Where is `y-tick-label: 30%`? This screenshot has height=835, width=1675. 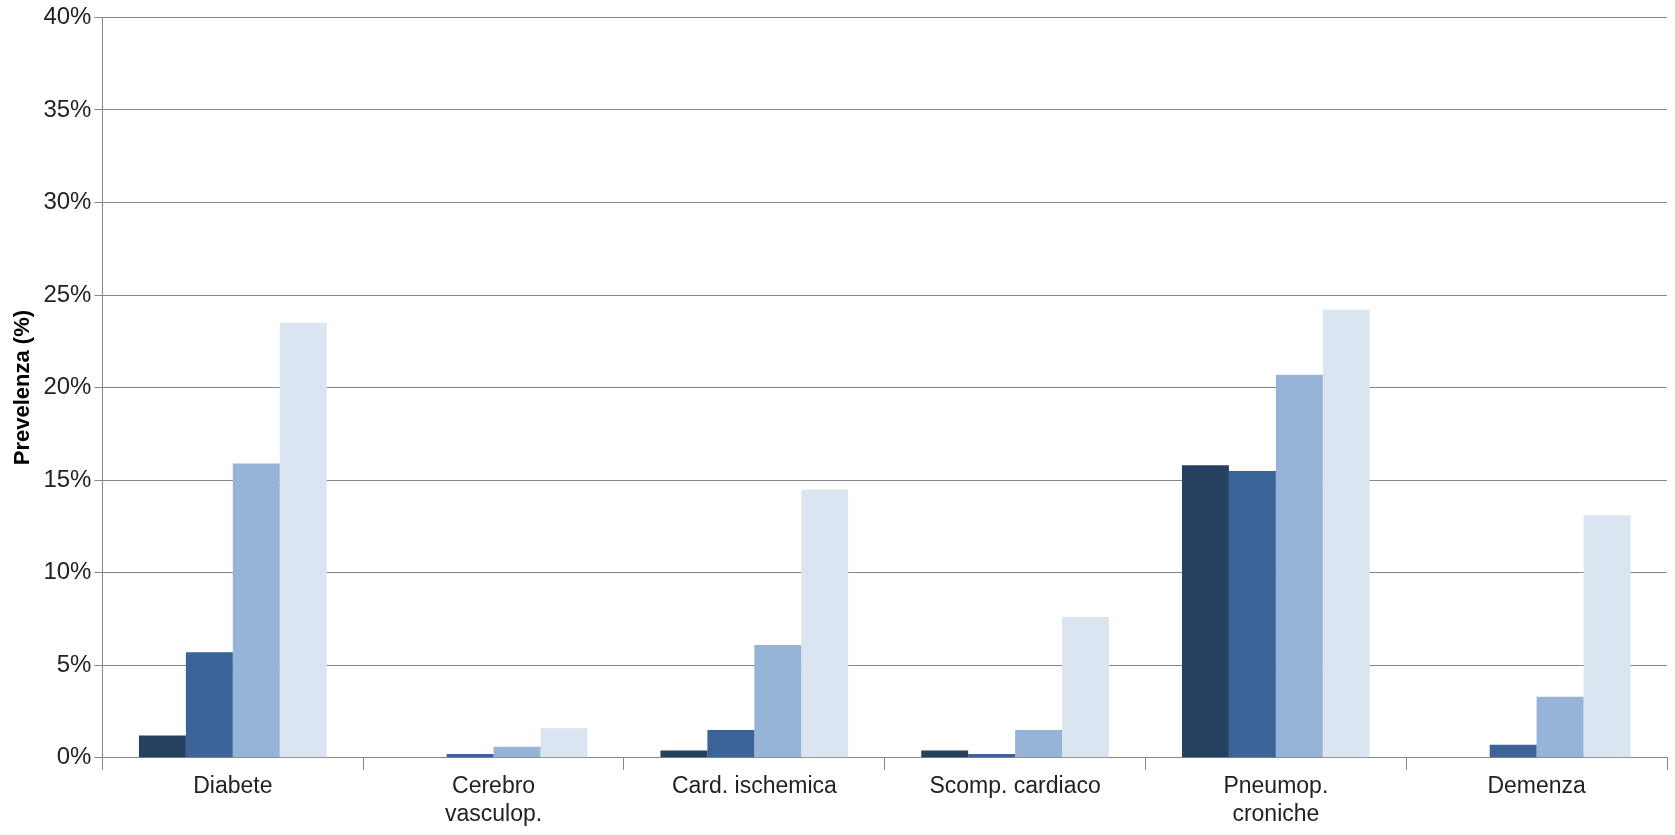
y-tick-label: 30% is located at coordinates (67, 201).